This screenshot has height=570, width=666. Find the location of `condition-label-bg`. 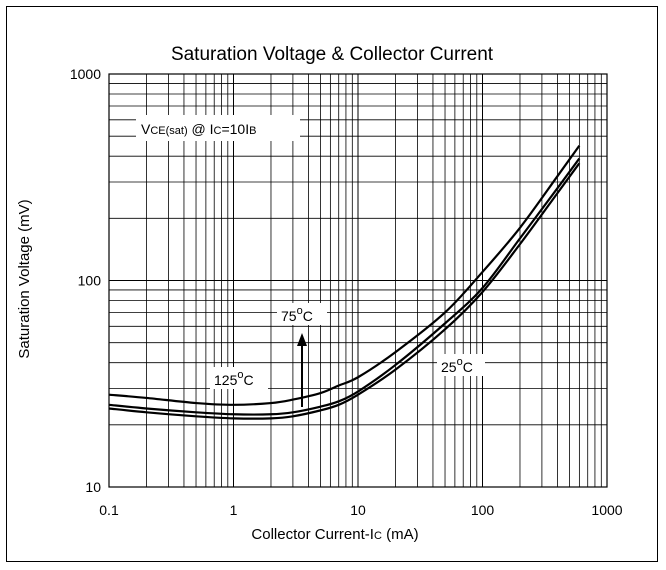

condition-label-bg is located at coordinates (218, 128).